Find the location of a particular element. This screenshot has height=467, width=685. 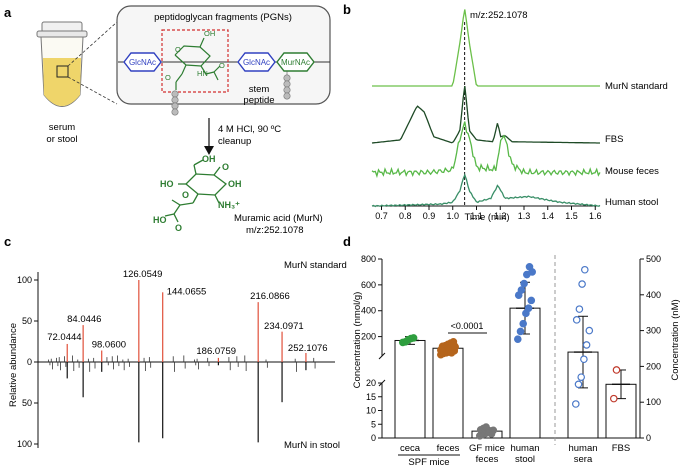

d-category-label: feces is located at coordinates (448, 448).